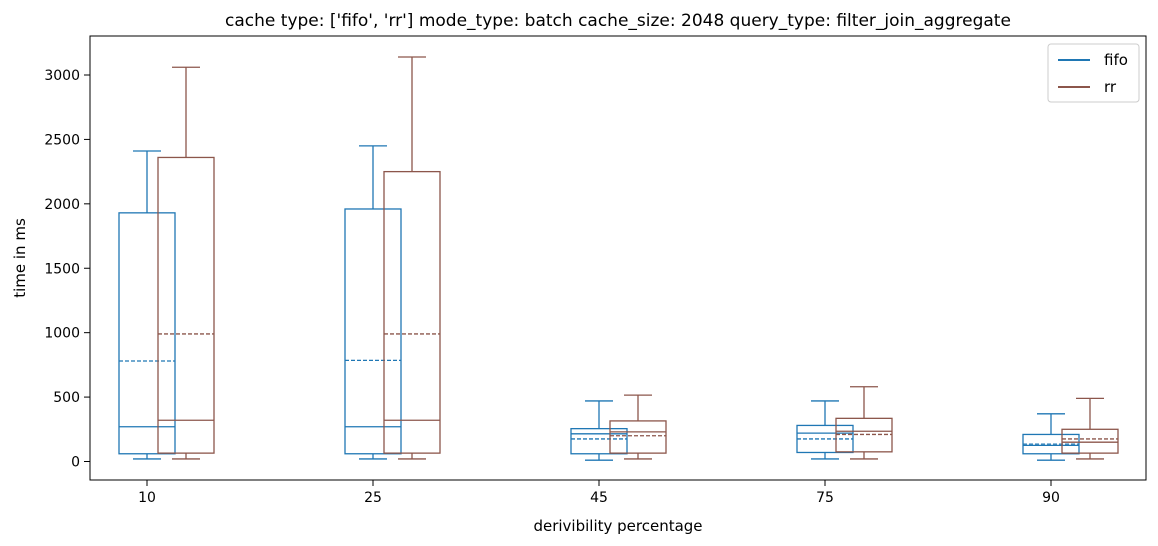 Image resolution: width=1158 pixels, height=546 pixels. Describe the element at coordinates (66, 398) in the screenshot. I see `y-tick-label: 500` at that location.